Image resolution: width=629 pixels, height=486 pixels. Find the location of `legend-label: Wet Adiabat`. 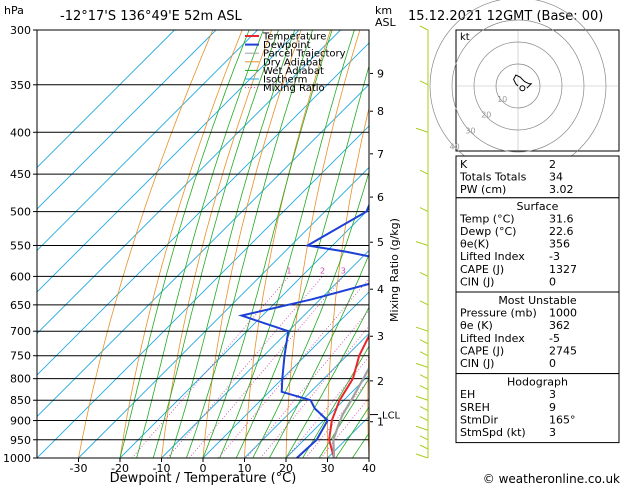

legend-label: Wet Adiabat is located at coordinates (293, 71).